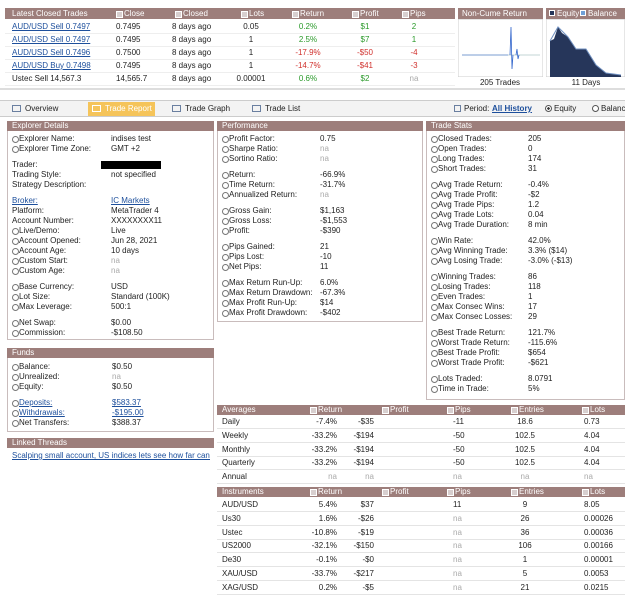  Describe the element at coordinates (525, 573) in the screenshot. I see `table-cell: 5` at that location.